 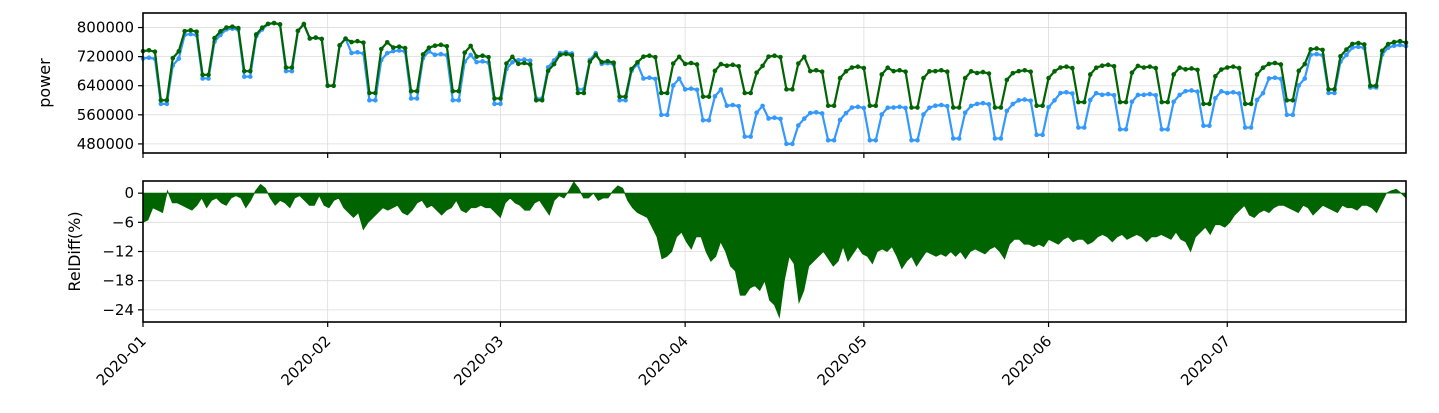 What do you see at coordinates (110, 86) in the screenshot?
I see `power-y-ticks: 480000 560000 640000 720000 800000` at bounding box center [110, 86].